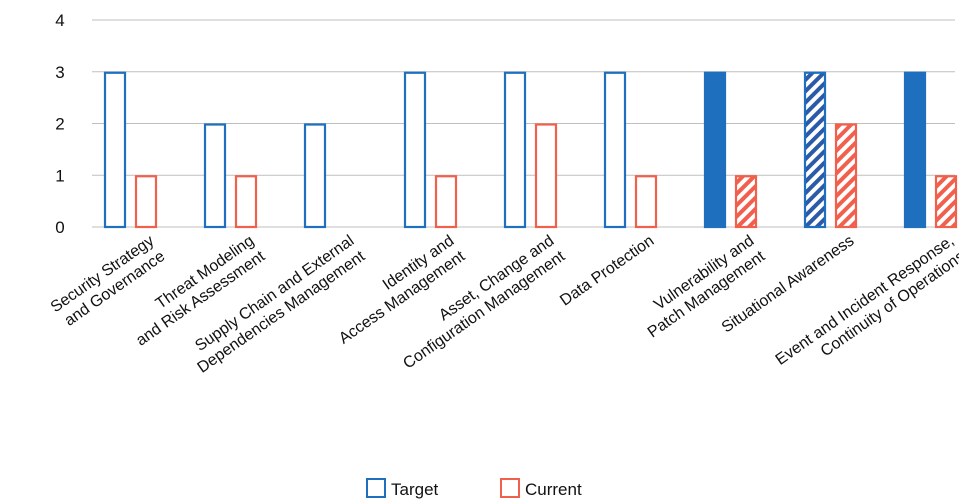 The height and width of the screenshot is (504, 959). Describe the element at coordinates (59, 72) in the screenshot. I see `y-tick-label: 3` at that location.